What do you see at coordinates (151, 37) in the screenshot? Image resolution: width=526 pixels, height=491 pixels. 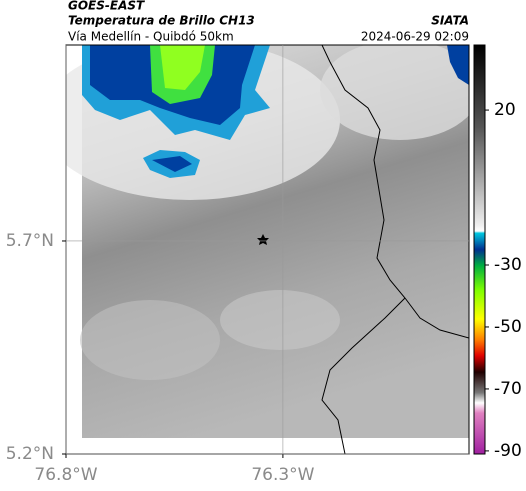 I see `region: Vía Medellín - Quibdó 50km` at bounding box center [151, 37].